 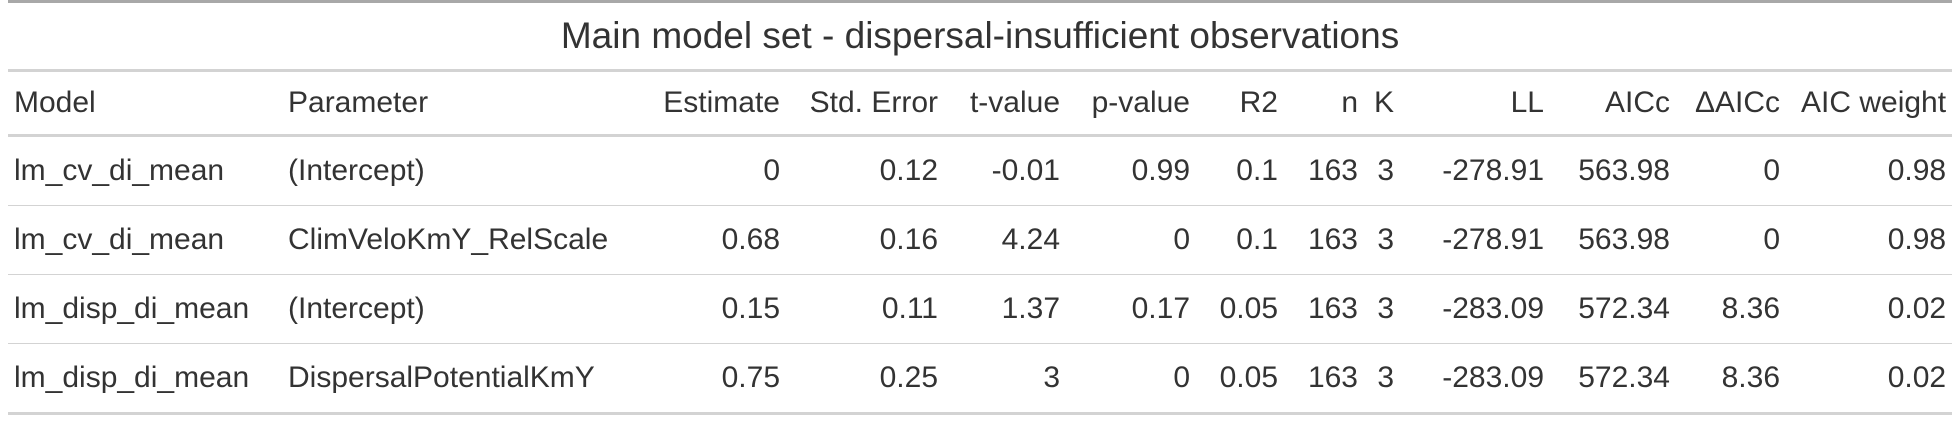 I want to click on cell-parameter: DispersalPotentialKmY, so click(x=457, y=379).